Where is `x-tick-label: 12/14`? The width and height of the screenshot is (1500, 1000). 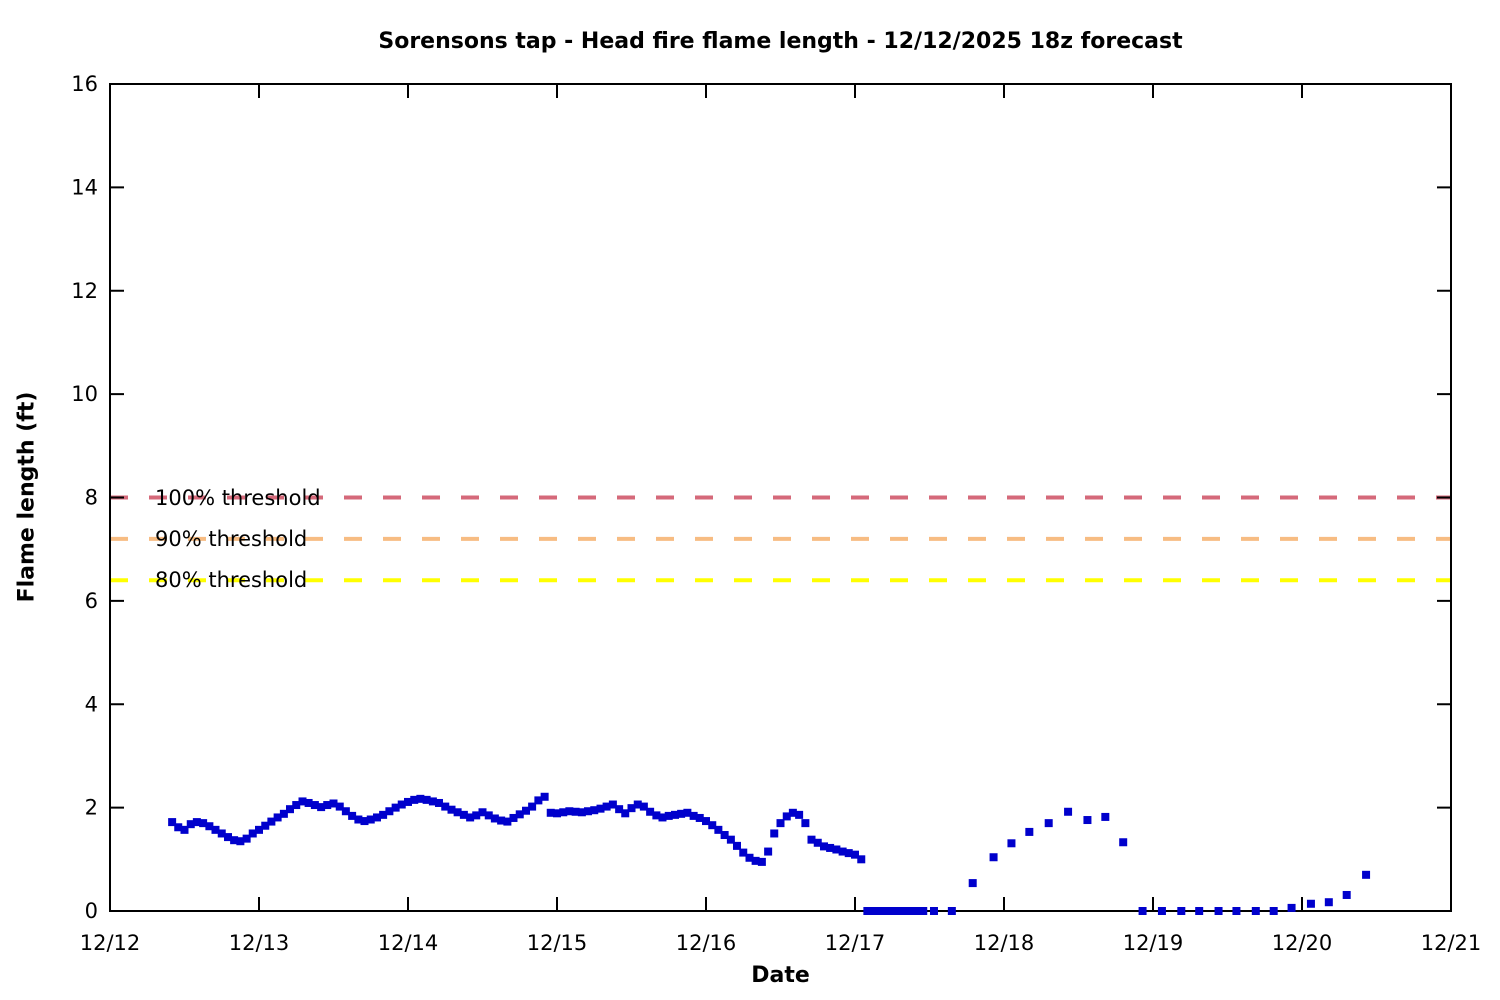 x-tick-label: 12/14 is located at coordinates (408, 943).